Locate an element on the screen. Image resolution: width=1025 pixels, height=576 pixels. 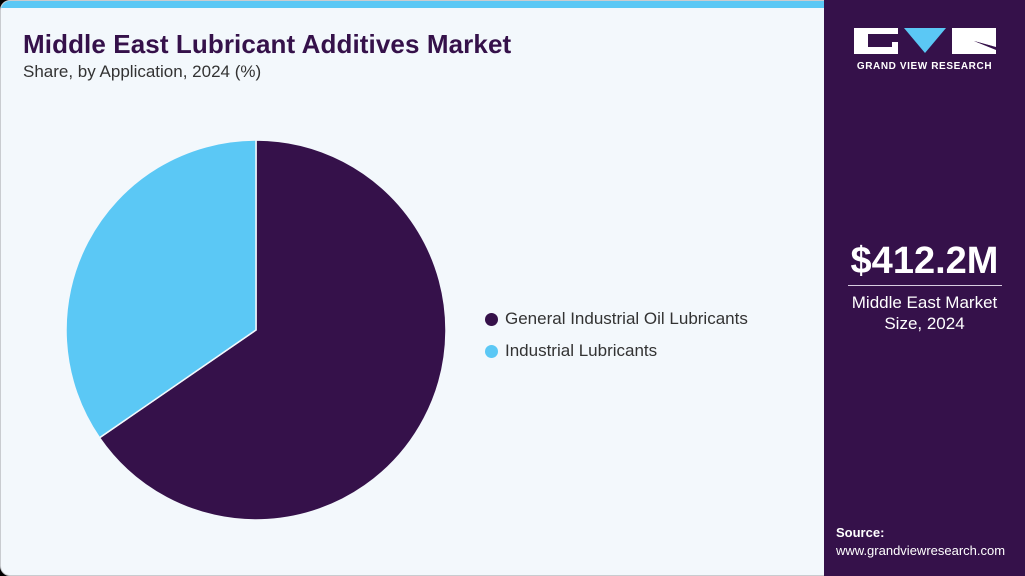
source-label: Source: is located at coordinates (860, 532).